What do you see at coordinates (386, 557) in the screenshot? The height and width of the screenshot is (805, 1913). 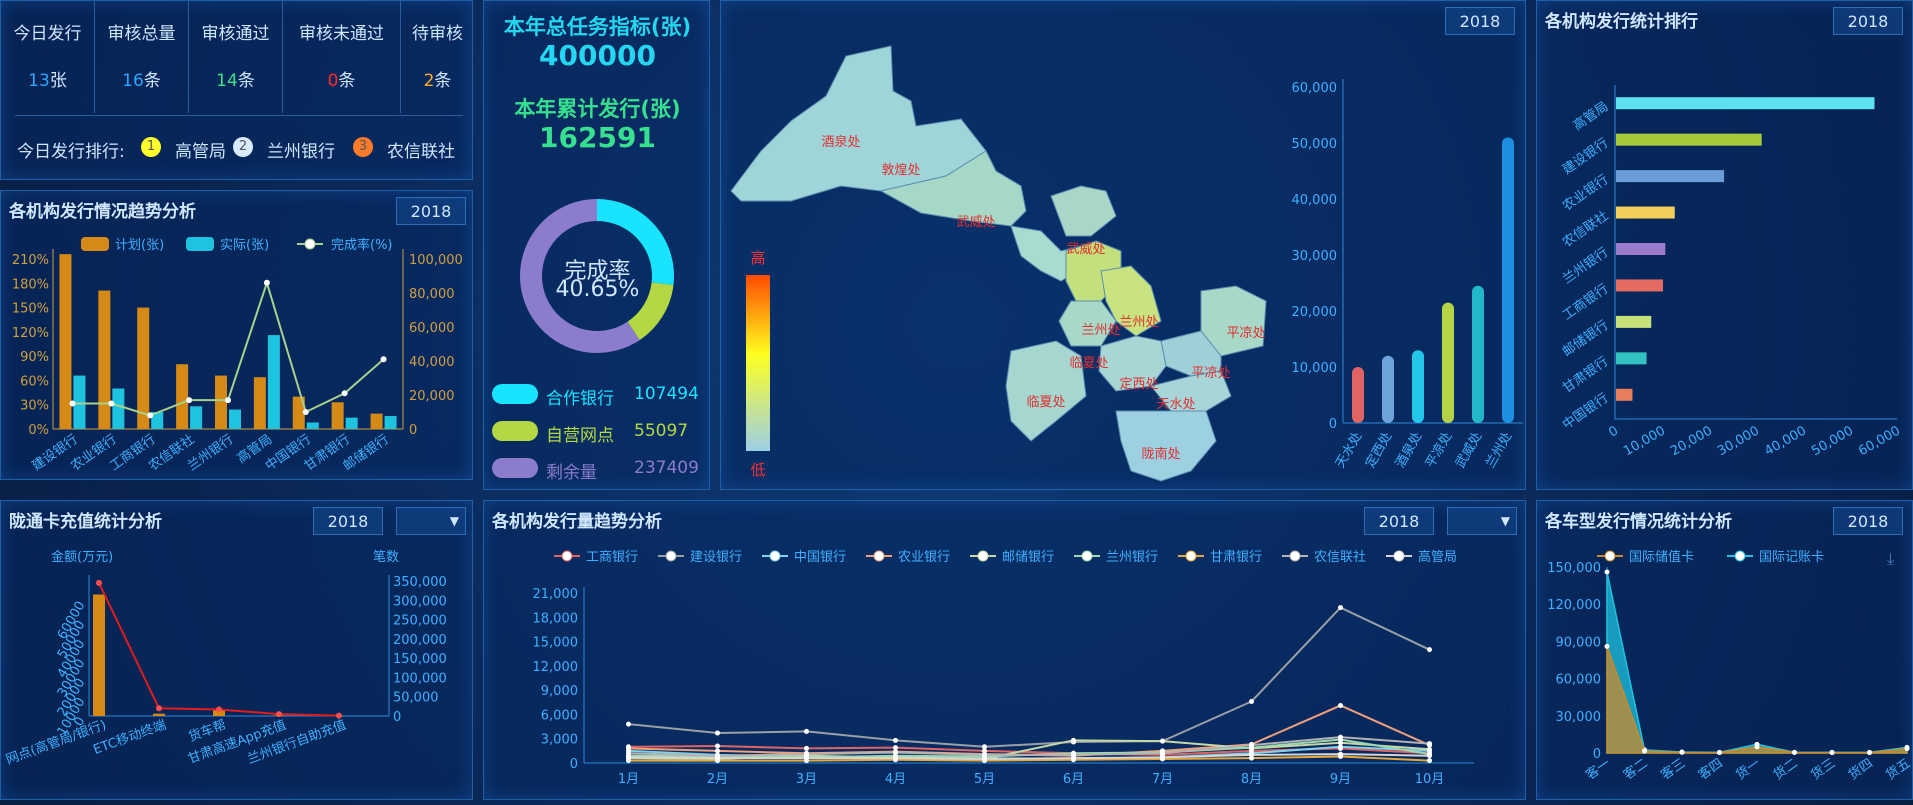 I see `y-right-label: 笔数` at bounding box center [386, 557].